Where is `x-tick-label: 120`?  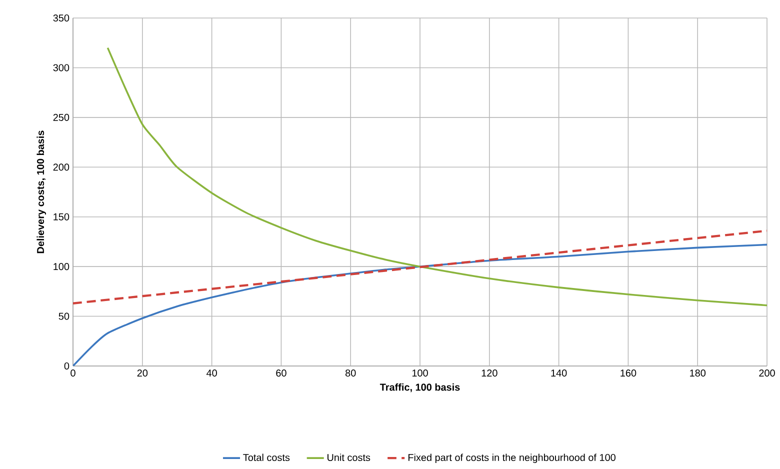
x-tick-label: 120 is located at coordinates (490, 373).